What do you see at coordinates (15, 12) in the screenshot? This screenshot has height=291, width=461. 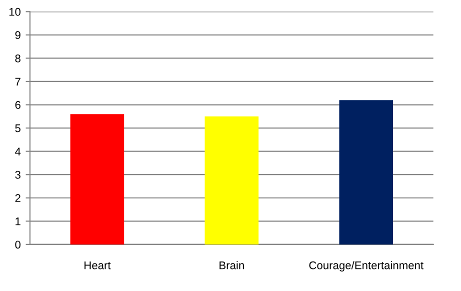 I see `y-tick-label: 10` at bounding box center [15, 12].